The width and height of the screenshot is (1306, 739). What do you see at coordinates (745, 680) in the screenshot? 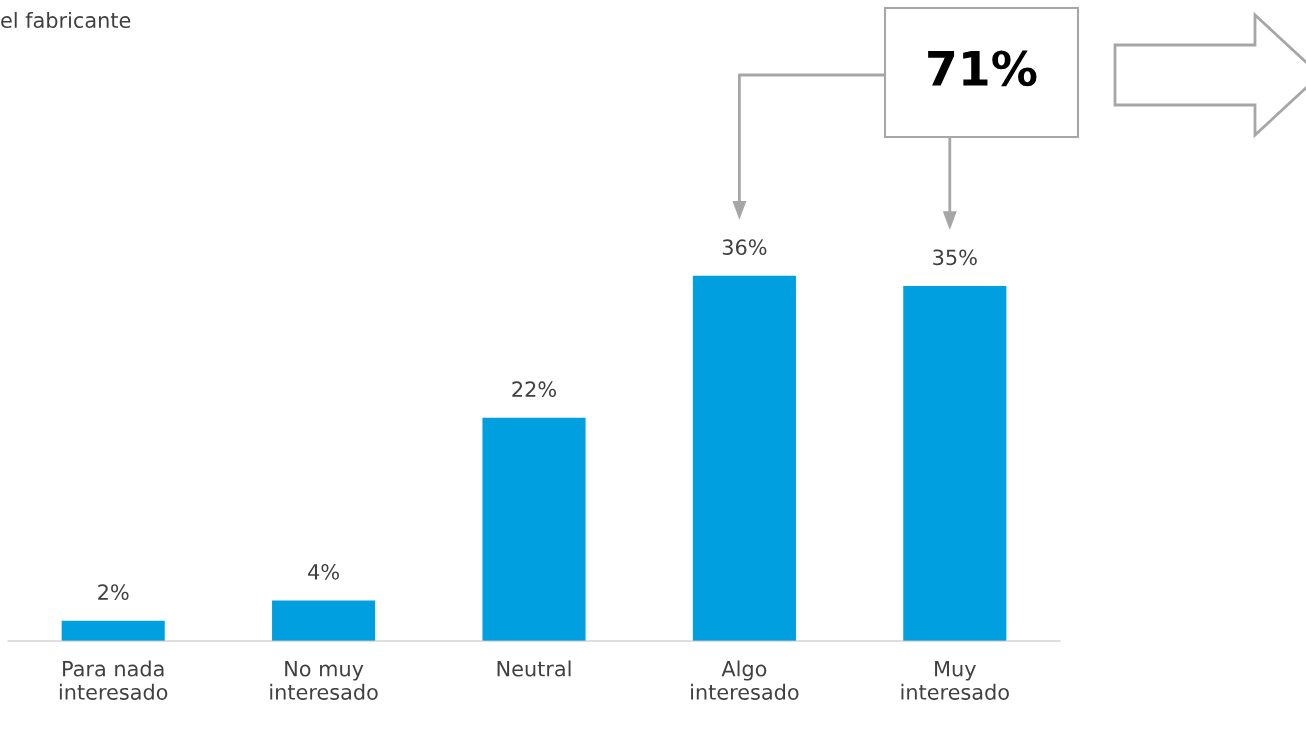
I see `x-tick-label: Algo interesado` at bounding box center [745, 680].